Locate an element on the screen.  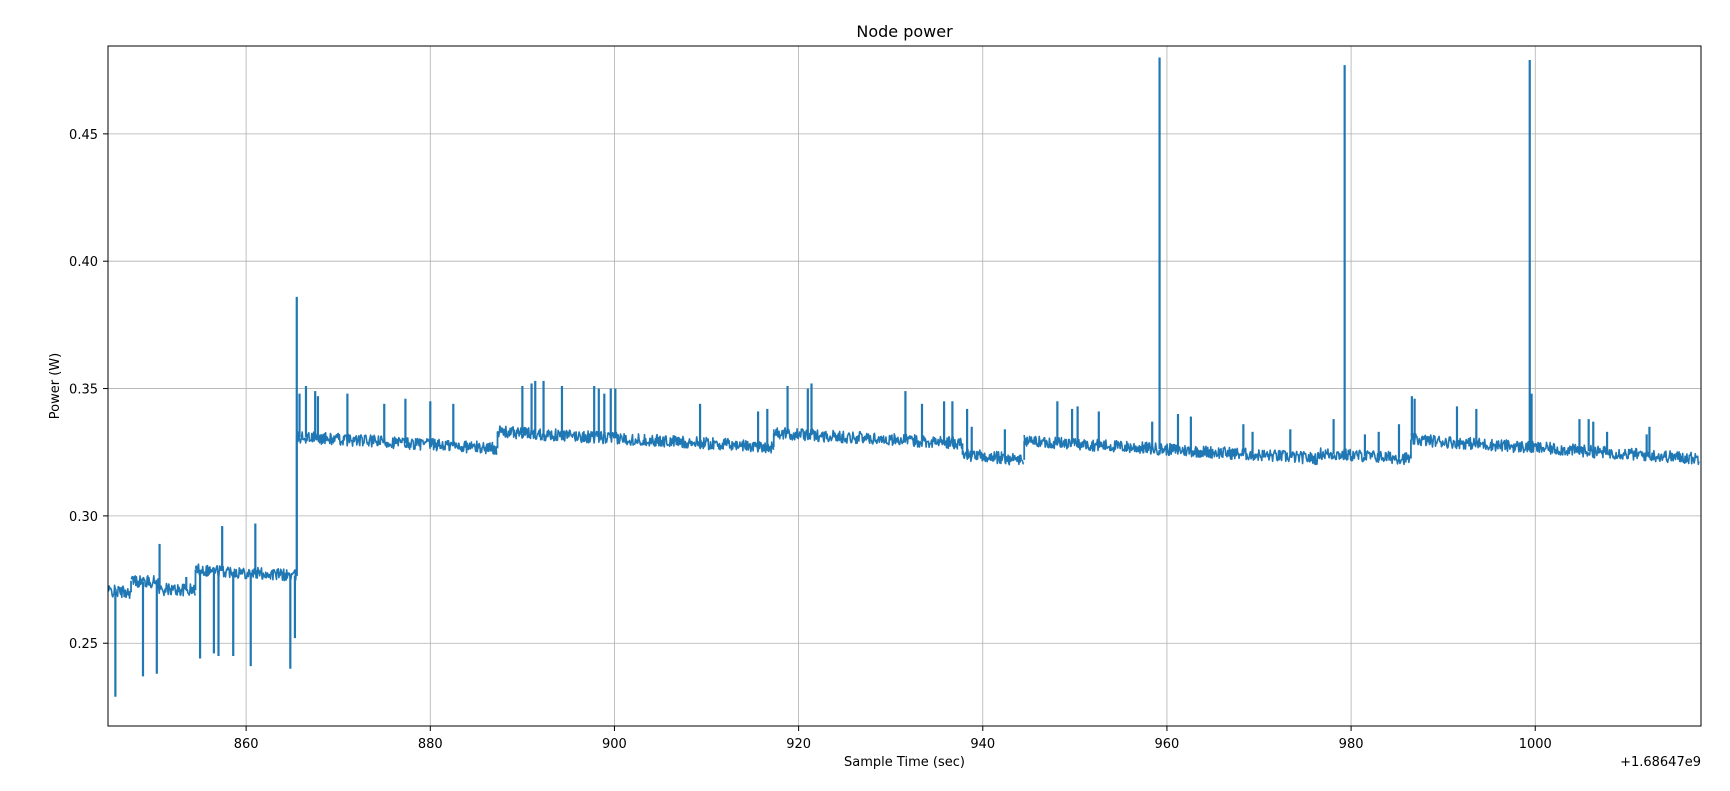
y-tick-label: 0.35 is located at coordinates (83, 390).